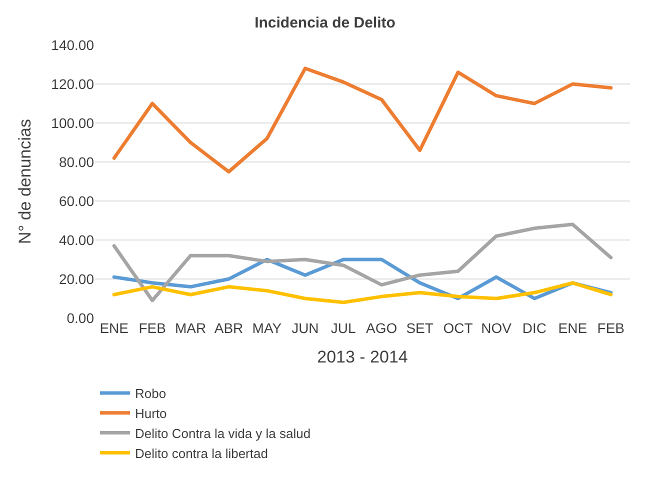 This screenshot has width=650, height=480. What do you see at coordinates (458, 328) in the screenshot?
I see `x-tick-label: OCT` at bounding box center [458, 328].